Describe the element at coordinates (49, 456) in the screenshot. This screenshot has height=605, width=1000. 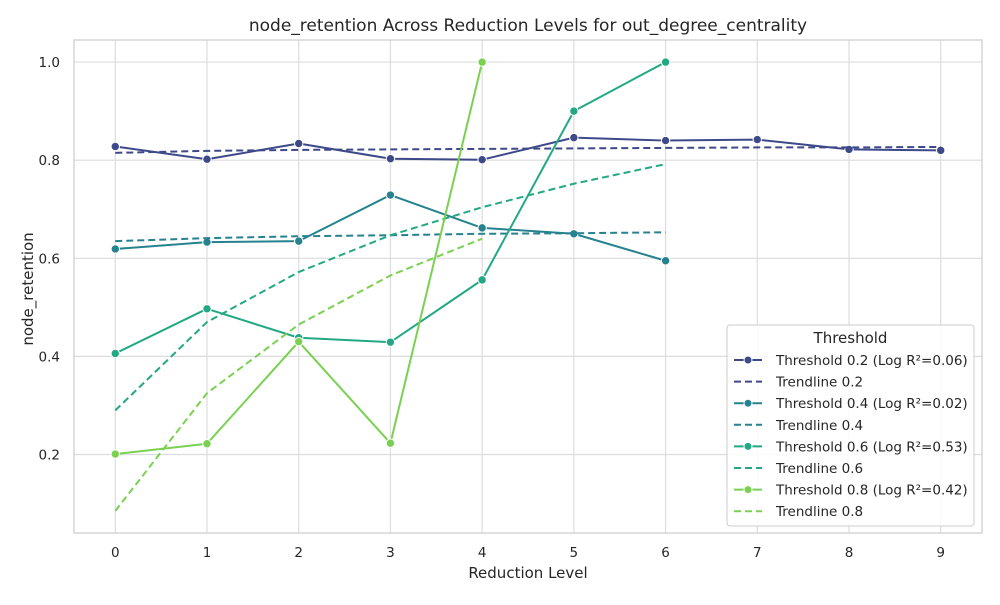
I see `y-tick-label: 0.2` at that location.